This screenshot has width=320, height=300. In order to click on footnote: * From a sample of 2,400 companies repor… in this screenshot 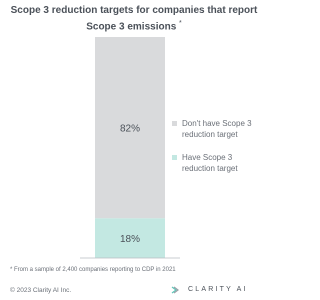, I will do `click(93, 270)`.